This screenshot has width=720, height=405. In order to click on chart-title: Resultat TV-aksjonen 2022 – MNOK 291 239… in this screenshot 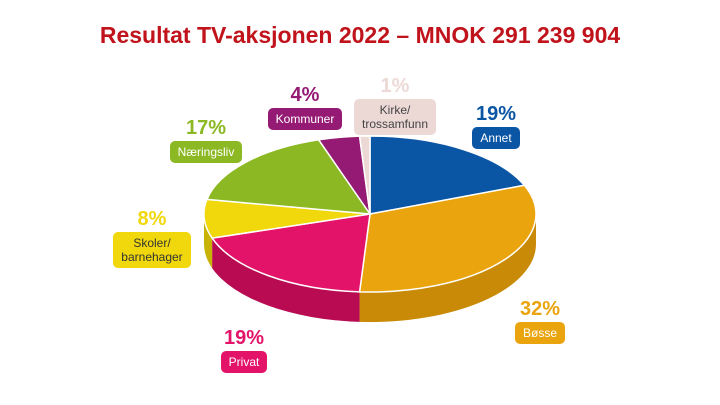, I will do `click(360, 35)`.